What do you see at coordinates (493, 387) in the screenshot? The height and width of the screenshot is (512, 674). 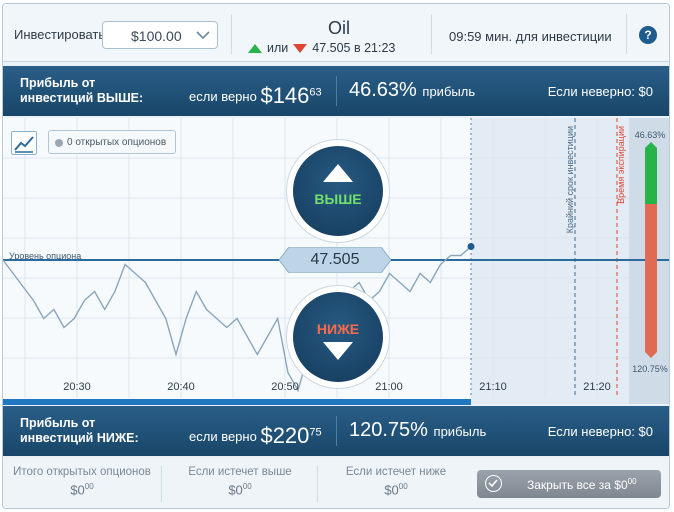 I see `x-tick-label: 21:10` at bounding box center [493, 387].